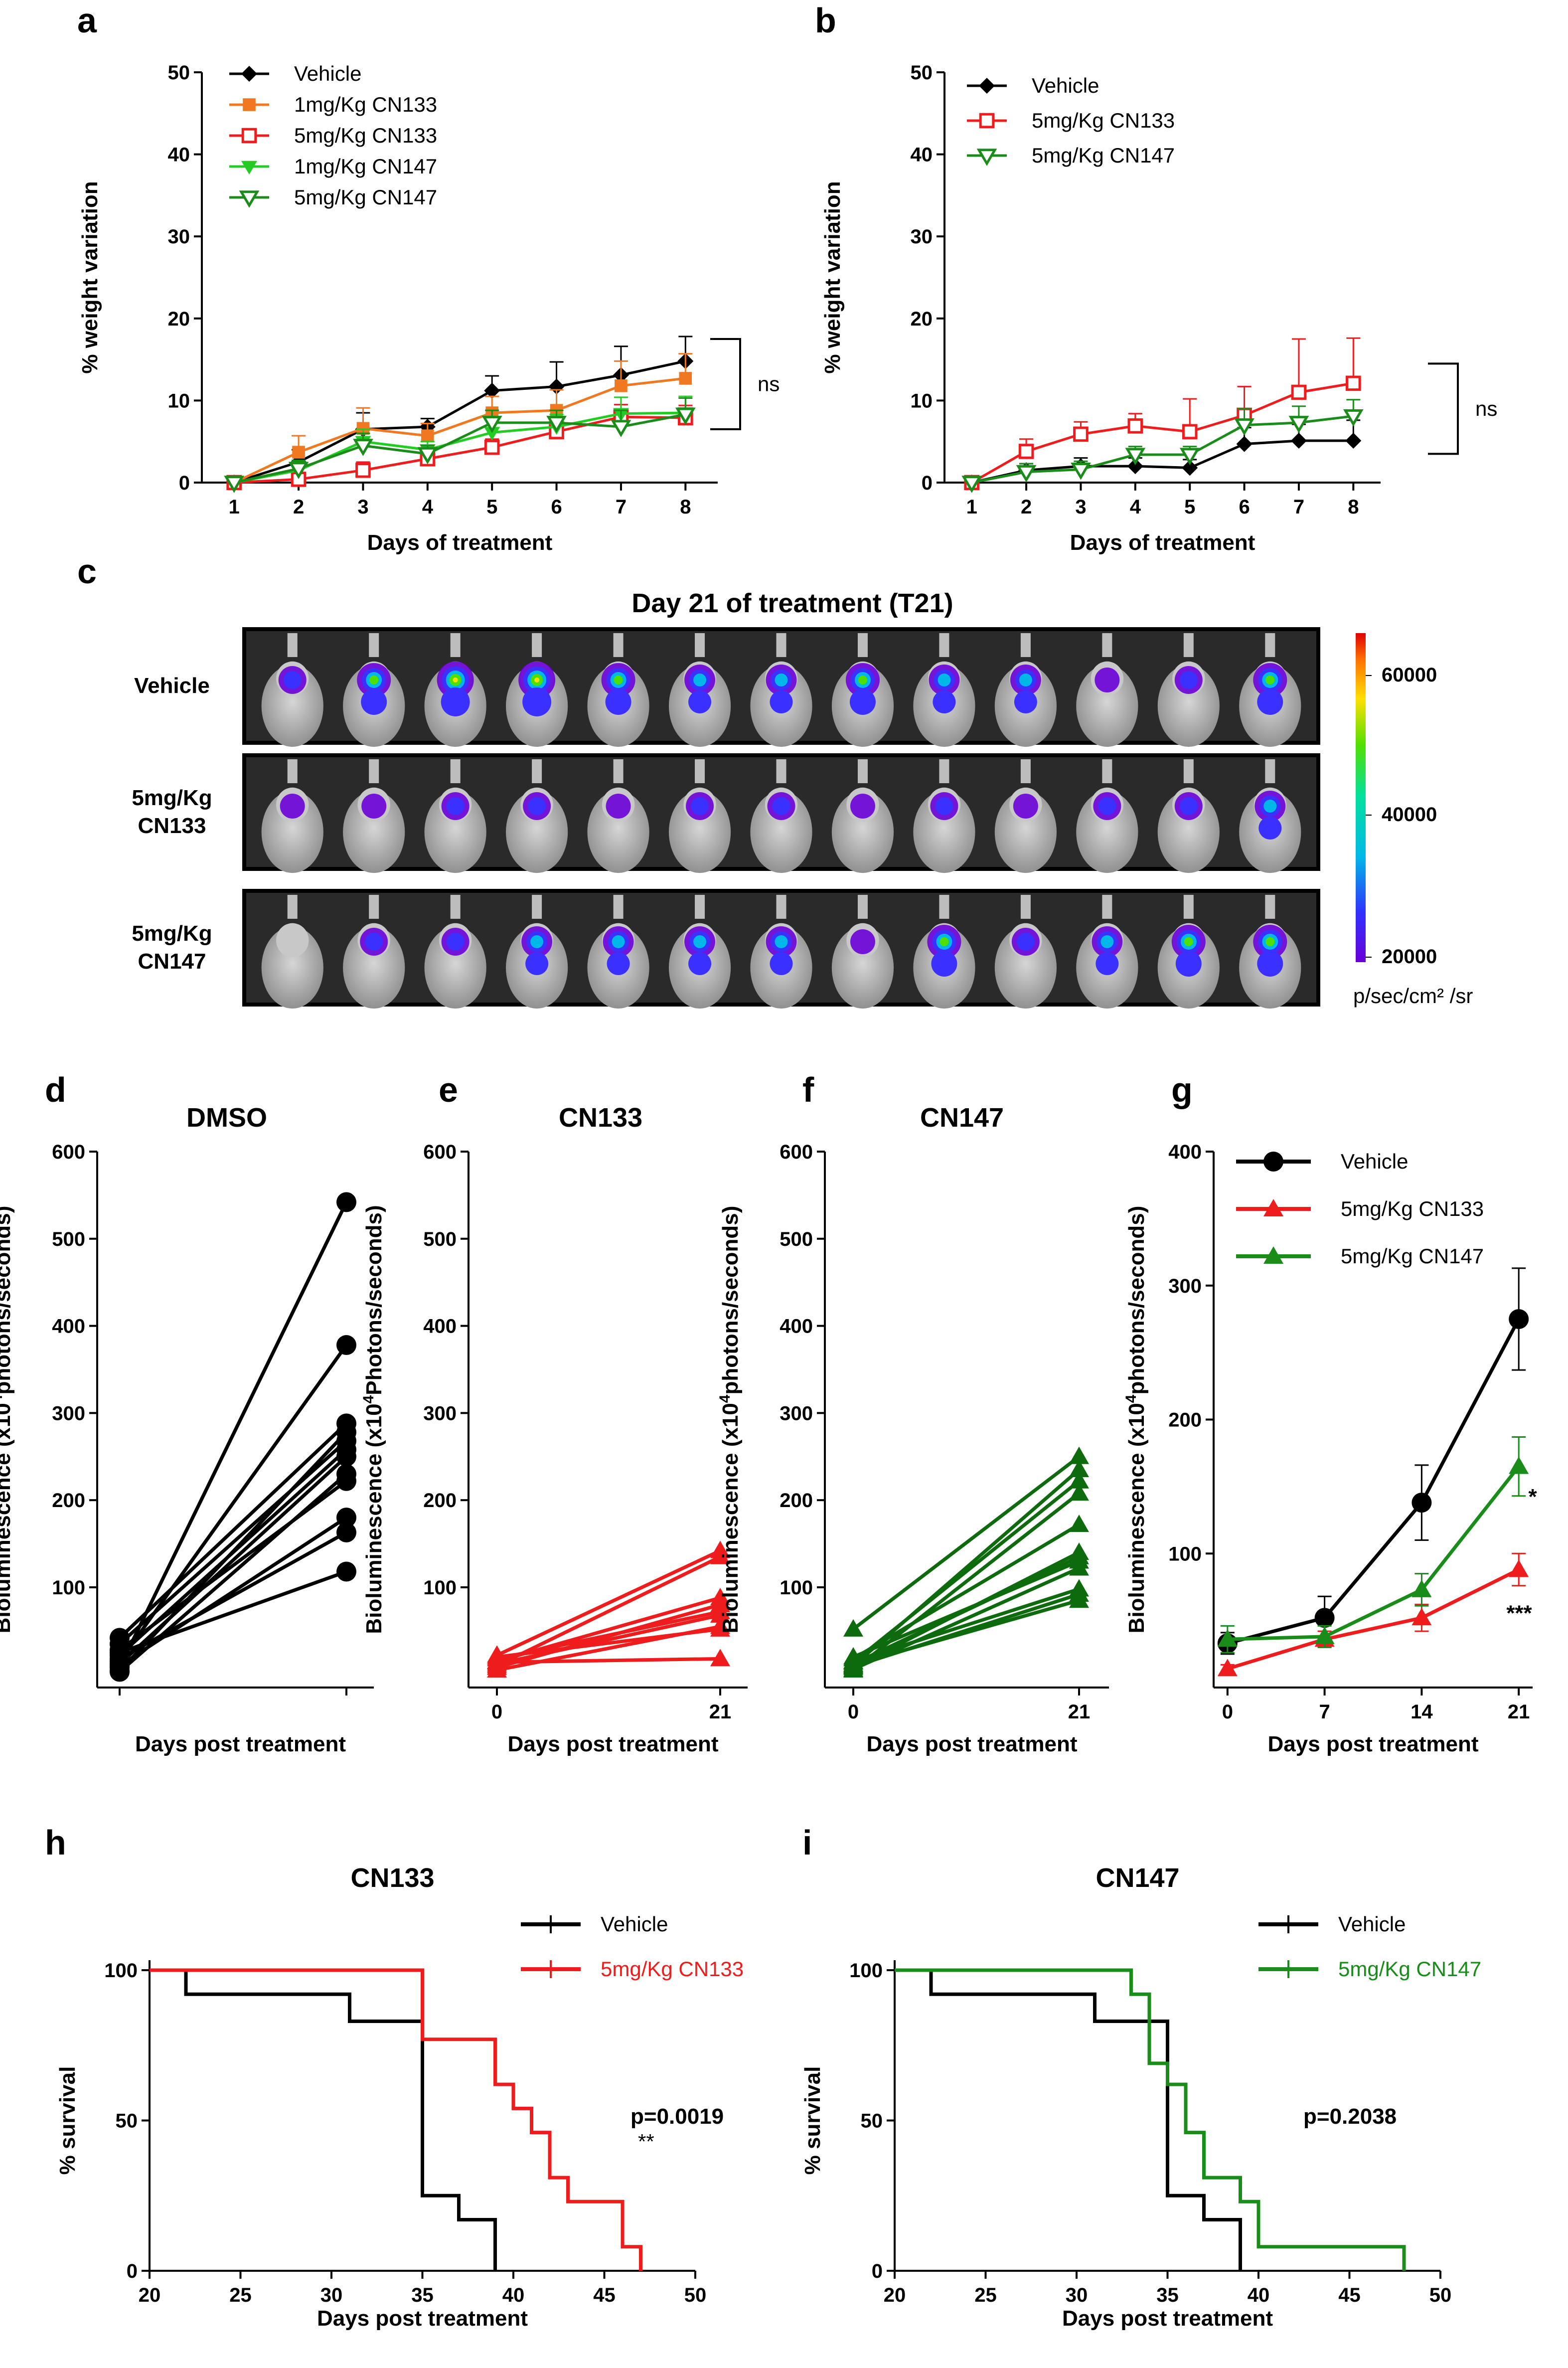 Image resolution: width=1568 pixels, height=2368 pixels. Describe the element at coordinates (373, 1419) in the screenshot. I see `y-axis-label: Bioluminescence (x104Photons/seconds)` at that location.